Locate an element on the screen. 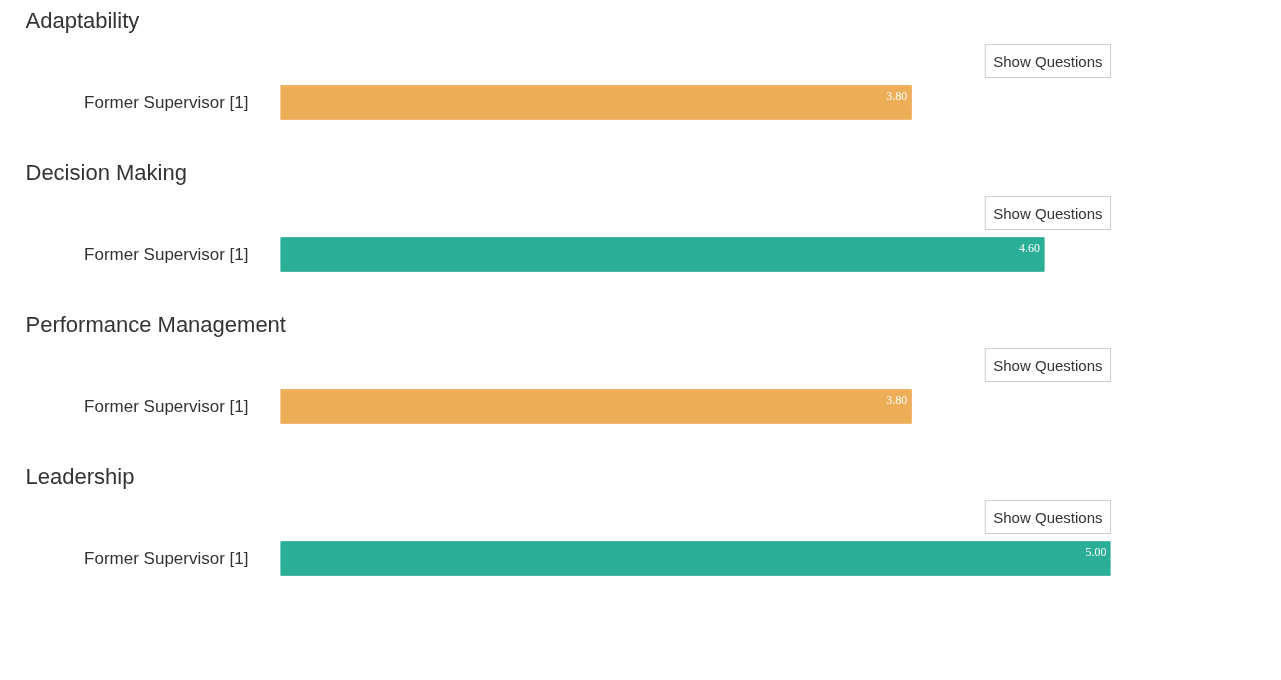  data-label: 5.00 is located at coordinates (1096, 551).